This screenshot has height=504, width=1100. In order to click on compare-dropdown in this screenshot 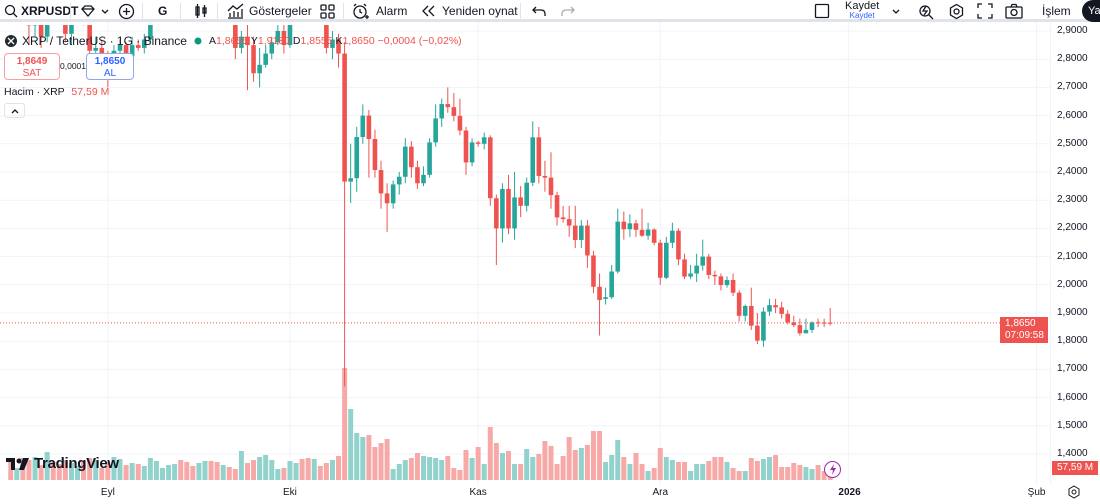, I will do `click(95, 11)`.